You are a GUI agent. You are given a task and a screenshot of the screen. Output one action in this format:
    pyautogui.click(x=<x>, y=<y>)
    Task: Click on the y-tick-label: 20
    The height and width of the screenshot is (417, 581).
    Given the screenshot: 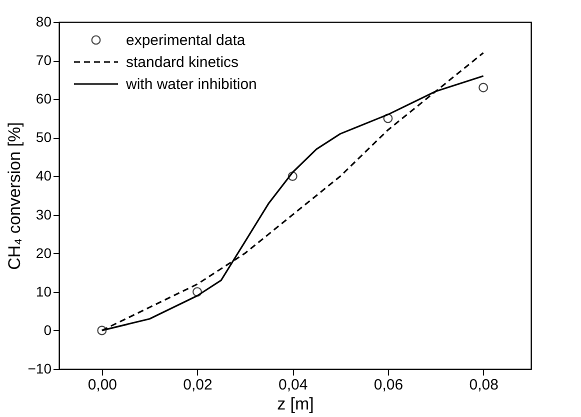 What is the action you would take?
    pyautogui.click(x=44, y=252)
    